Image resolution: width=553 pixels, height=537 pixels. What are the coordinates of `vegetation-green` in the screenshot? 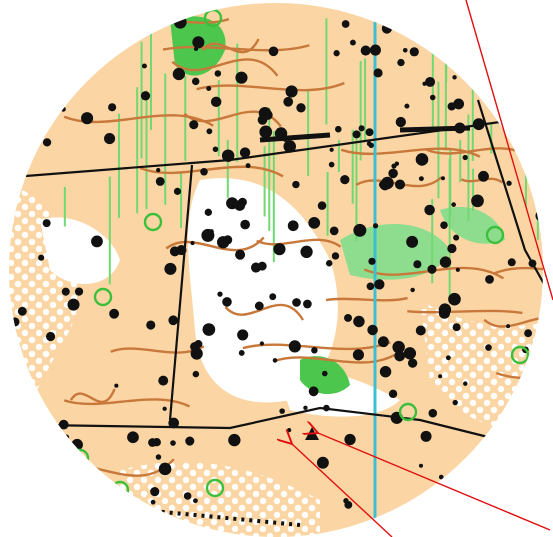 It's located at (395, 251).